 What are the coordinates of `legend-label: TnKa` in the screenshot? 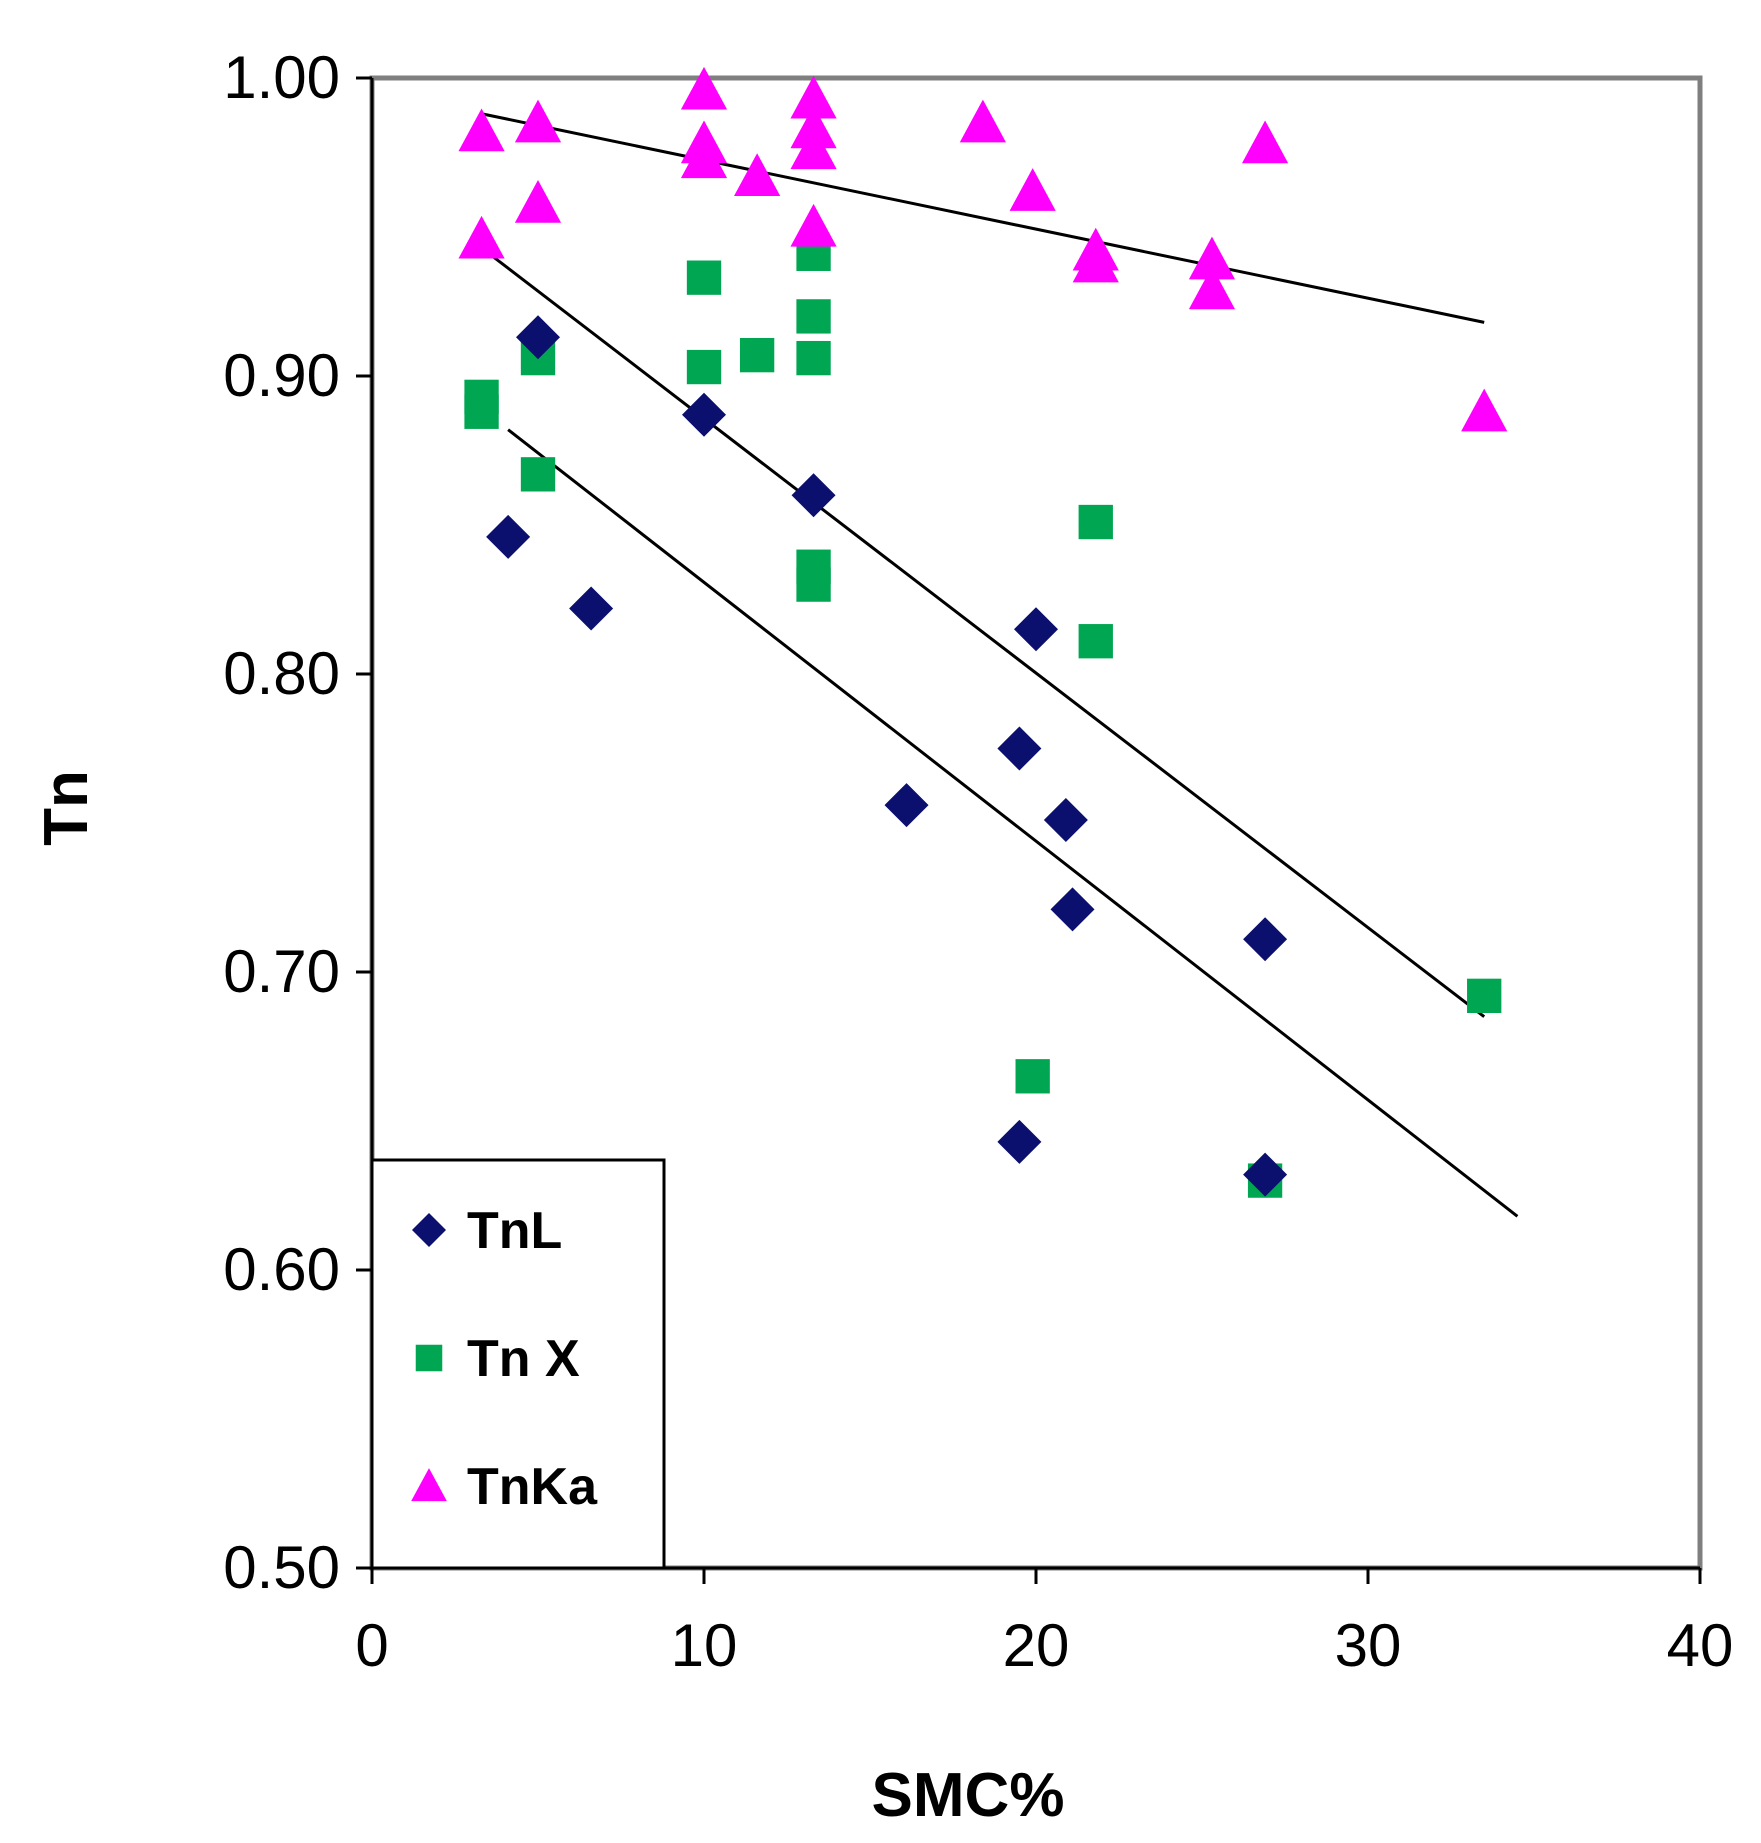 It's located at (532, 1487).